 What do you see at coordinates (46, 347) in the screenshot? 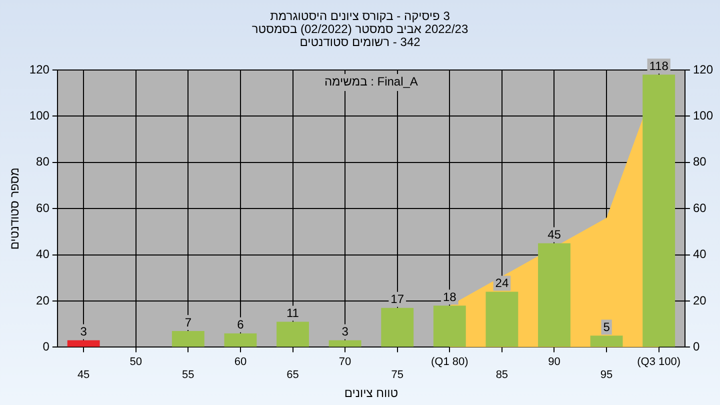
I see `y-tick-label: 0` at bounding box center [46, 347].